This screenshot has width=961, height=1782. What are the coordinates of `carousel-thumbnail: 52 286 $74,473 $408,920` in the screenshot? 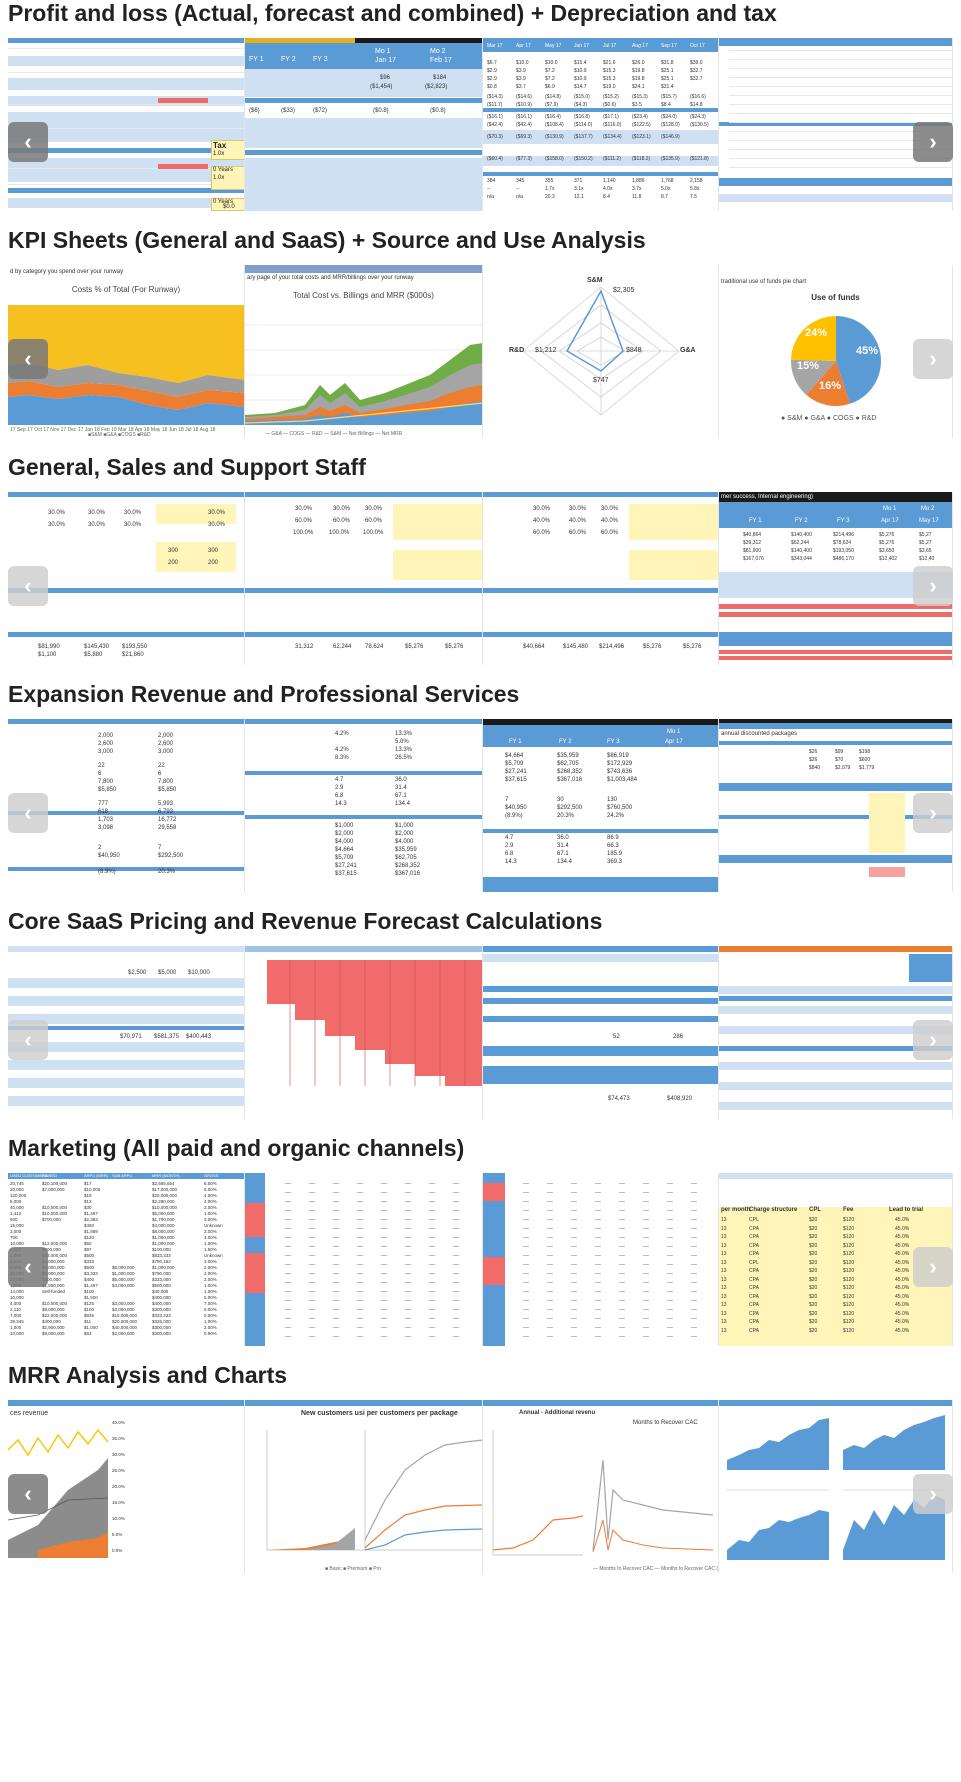 It's located at (601, 1032).